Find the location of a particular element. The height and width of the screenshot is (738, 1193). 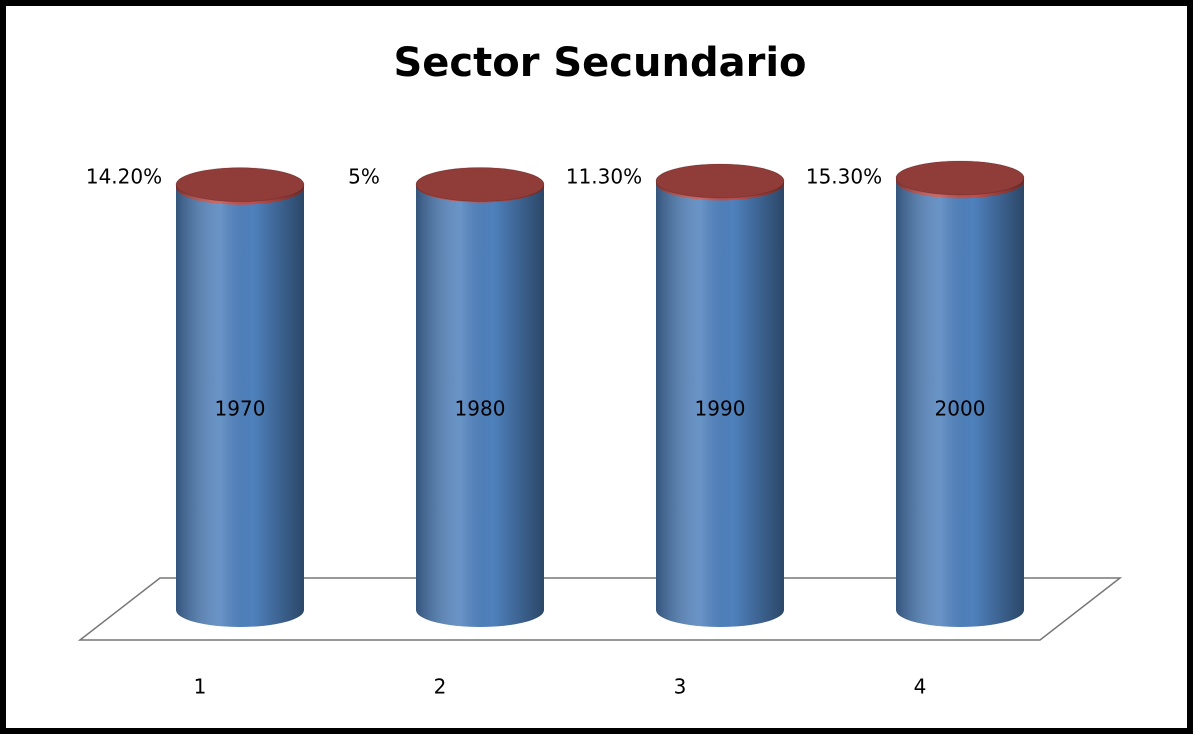

data-label: 1980 is located at coordinates (480, 409).